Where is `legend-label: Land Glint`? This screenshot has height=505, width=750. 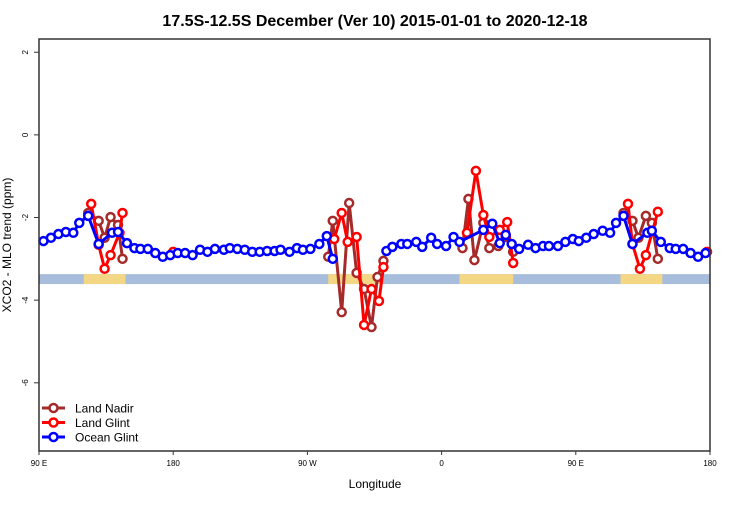
legend-label: Land Glint is located at coordinates (102, 423).